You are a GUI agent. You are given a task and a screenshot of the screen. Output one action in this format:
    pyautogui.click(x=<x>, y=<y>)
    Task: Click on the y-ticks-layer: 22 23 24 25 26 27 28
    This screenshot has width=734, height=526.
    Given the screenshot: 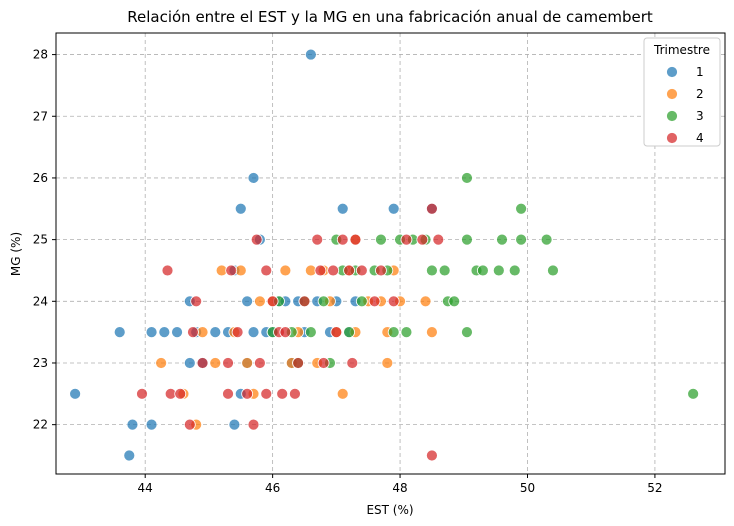 What is the action you would take?
    pyautogui.click(x=44, y=240)
    